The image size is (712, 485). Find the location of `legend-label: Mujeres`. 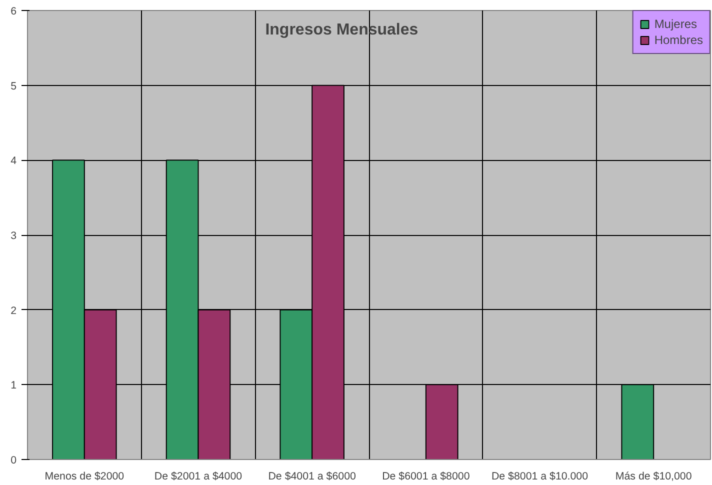

legend-label: Mujeres is located at coordinates (675, 24).